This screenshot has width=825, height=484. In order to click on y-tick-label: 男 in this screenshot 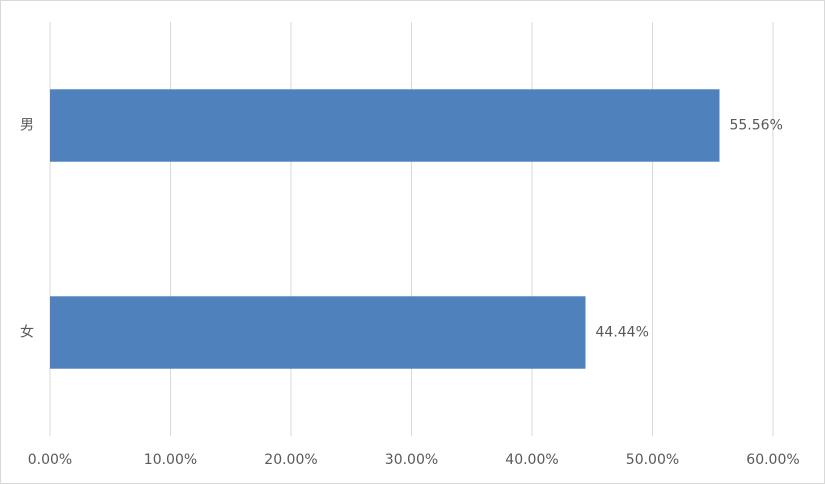, I will do `click(27, 126)`.